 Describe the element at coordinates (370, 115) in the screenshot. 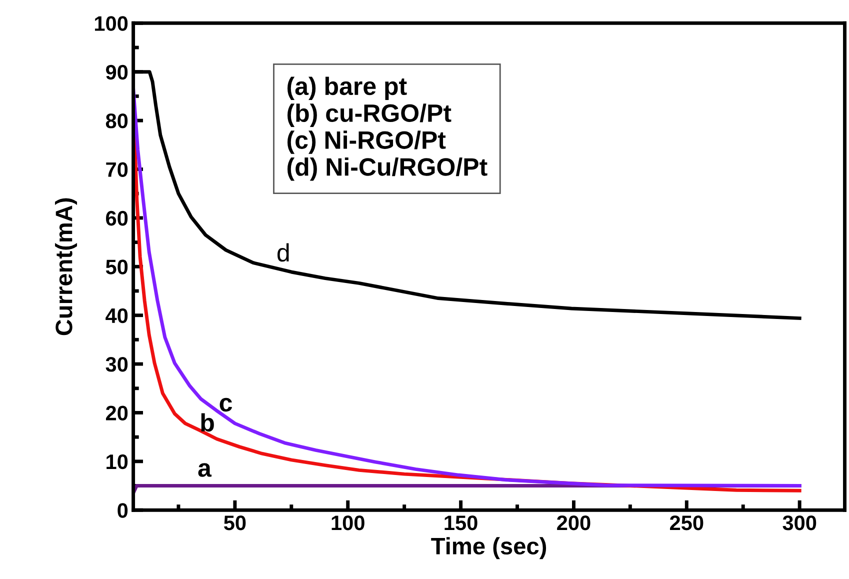

I see `annotation: (b) cu-RGO/Pt` at that location.